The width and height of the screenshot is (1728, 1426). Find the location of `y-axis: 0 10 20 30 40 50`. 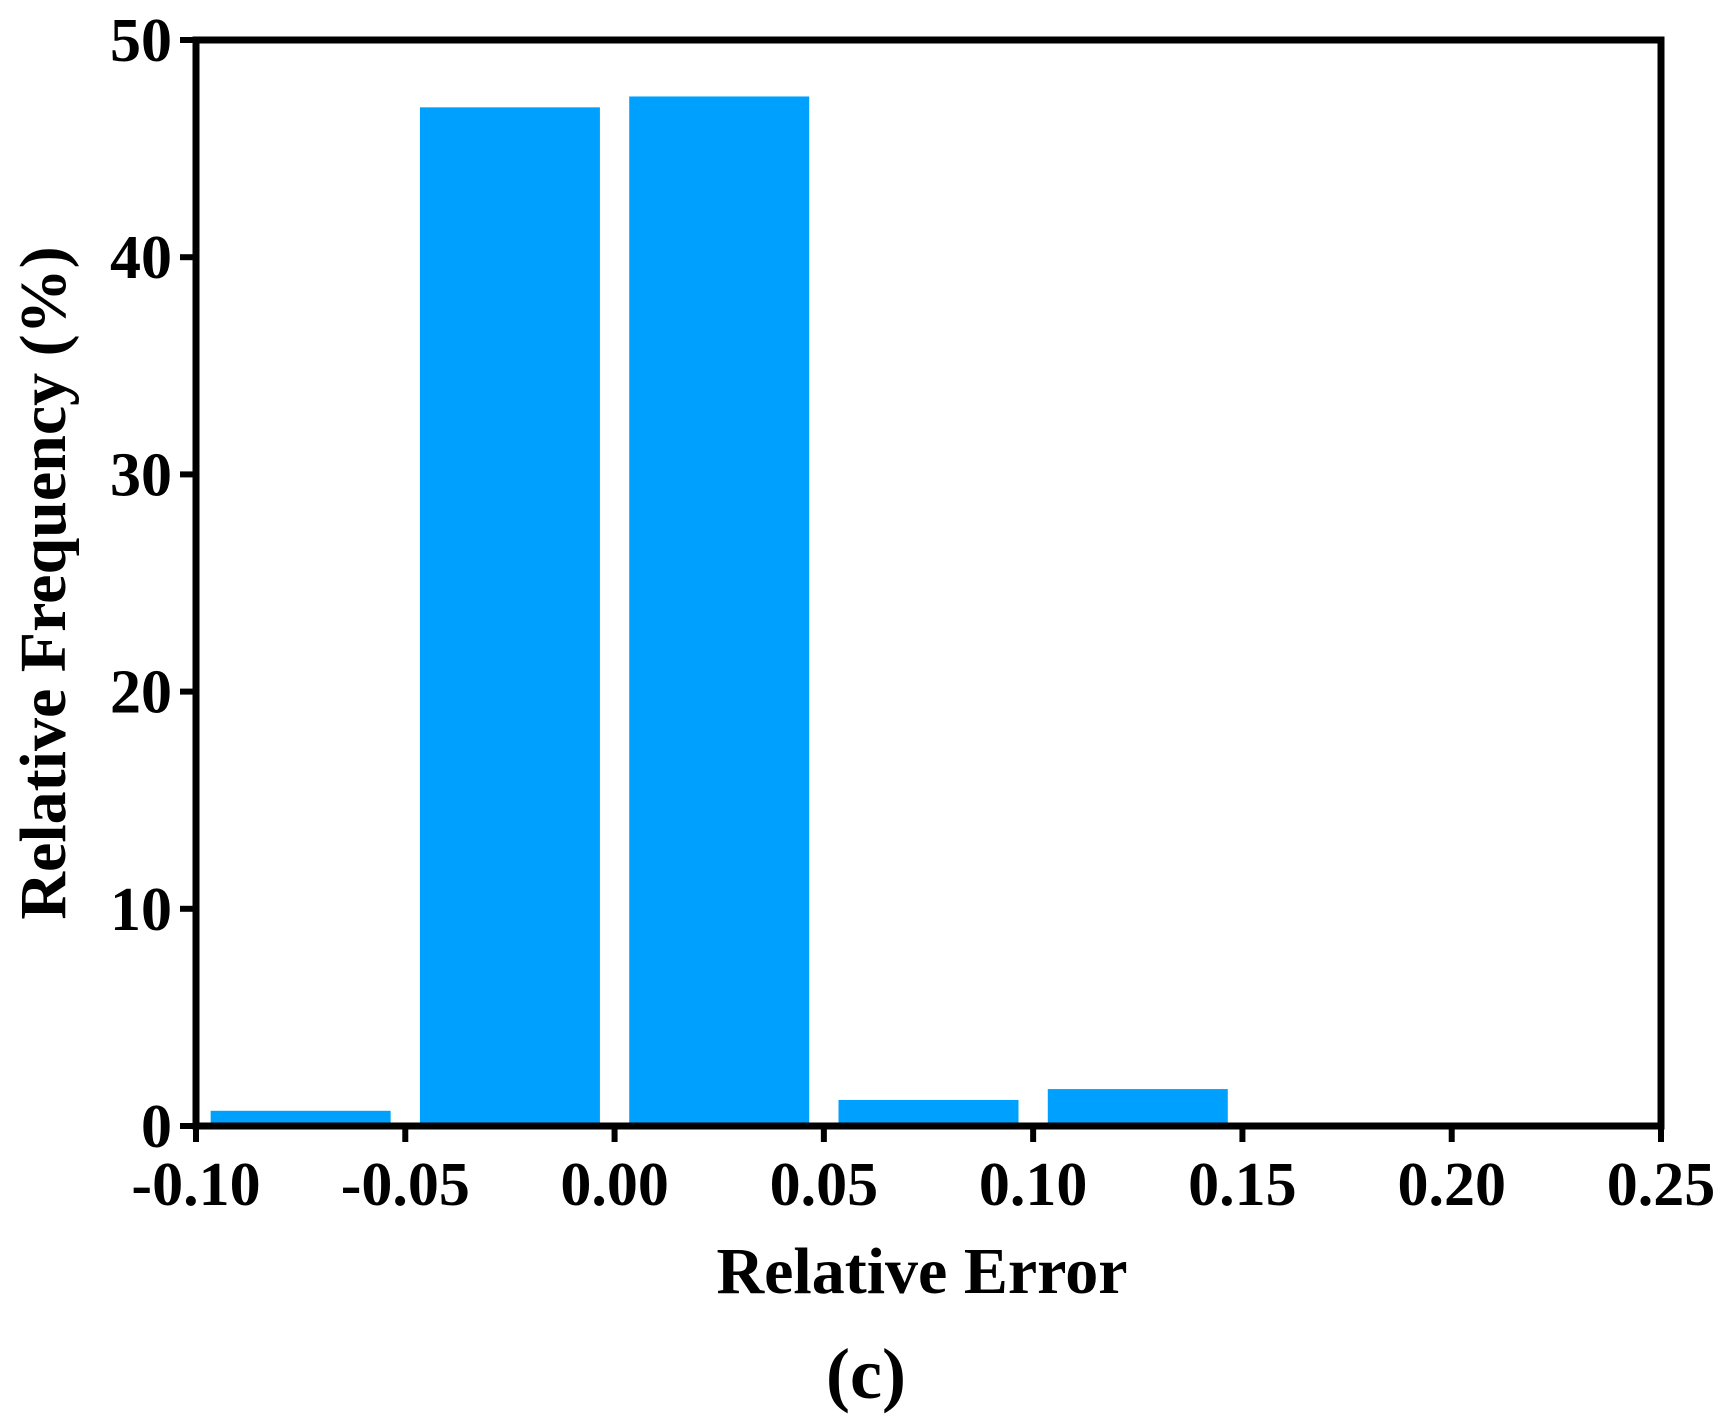

y-axis: 0 10 20 30 40 50 is located at coordinates (153, 584).